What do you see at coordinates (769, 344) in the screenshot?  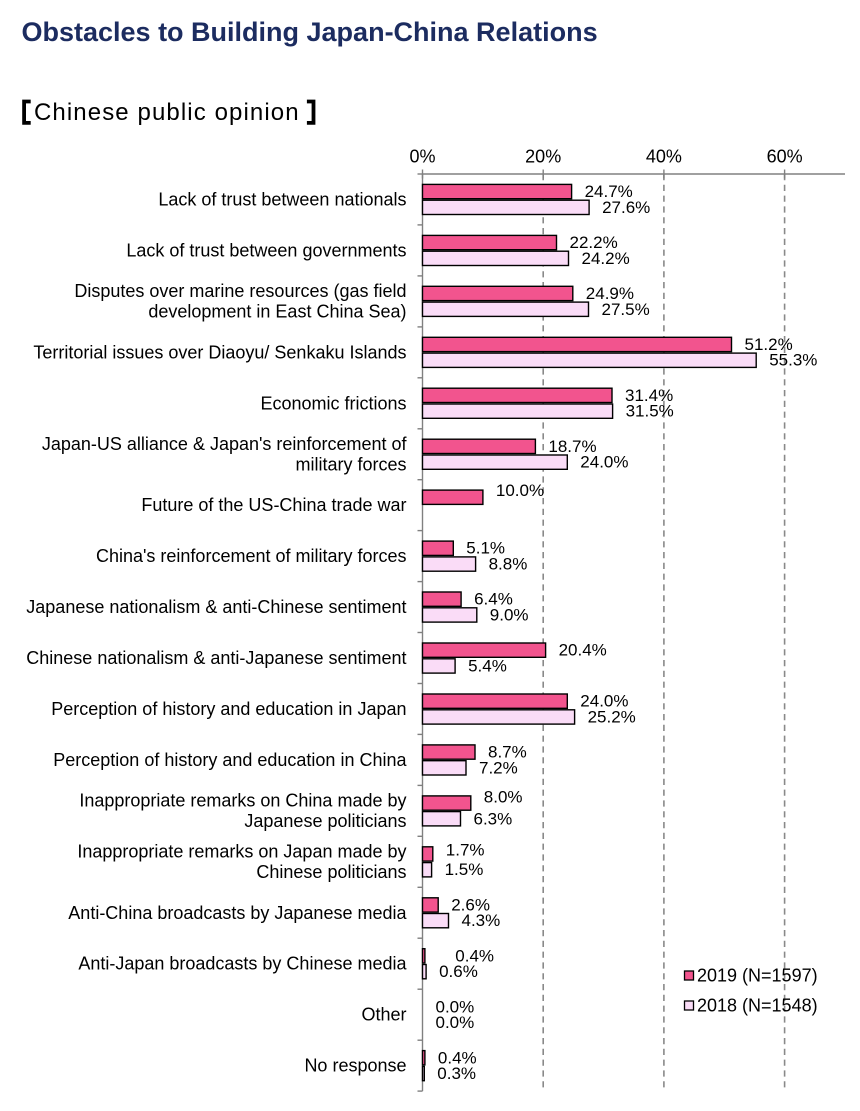 I see `svg-text: 51.2%` at bounding box center [769, 344].